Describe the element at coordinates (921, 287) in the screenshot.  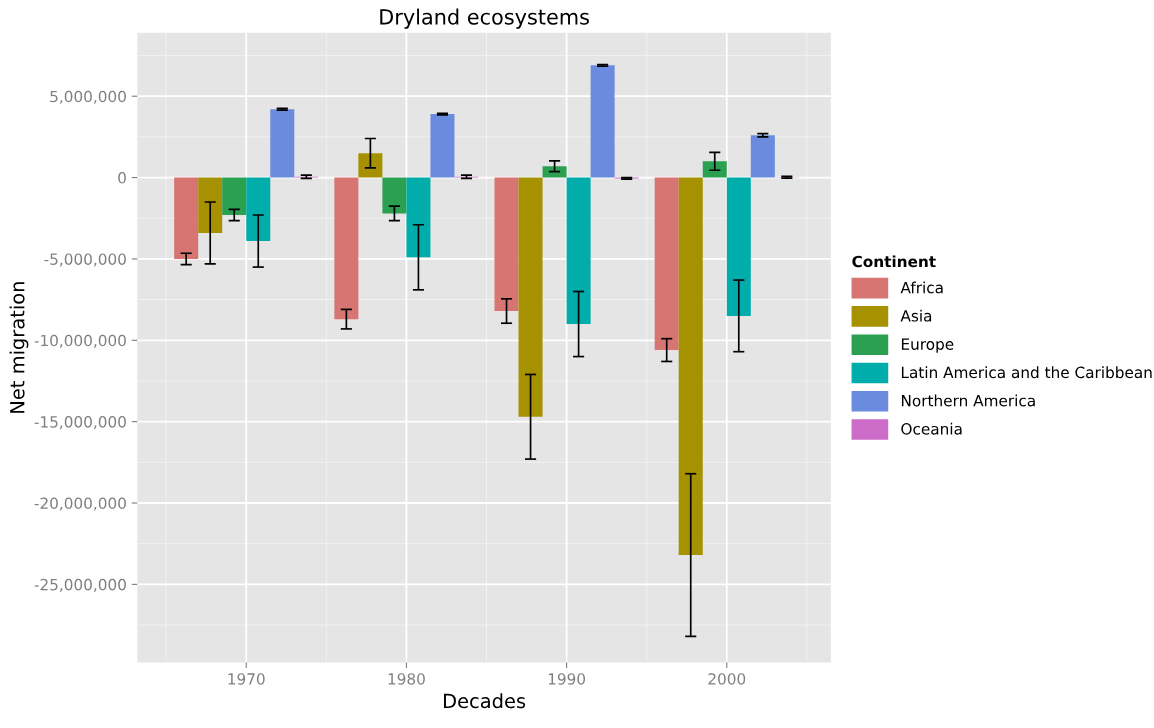
I see `legend-label: Africa` at that location.